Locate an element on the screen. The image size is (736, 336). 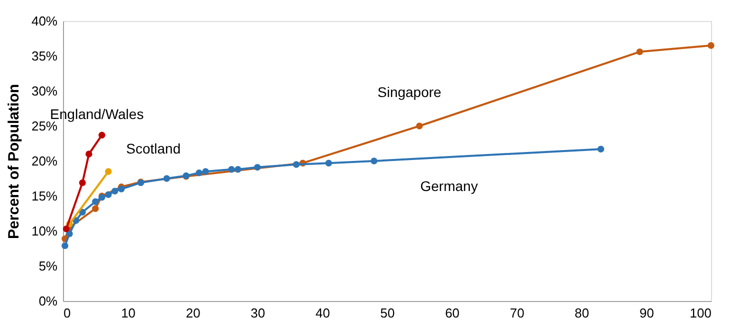
x-tick-label: 50 is located at coordinates (387, 313).